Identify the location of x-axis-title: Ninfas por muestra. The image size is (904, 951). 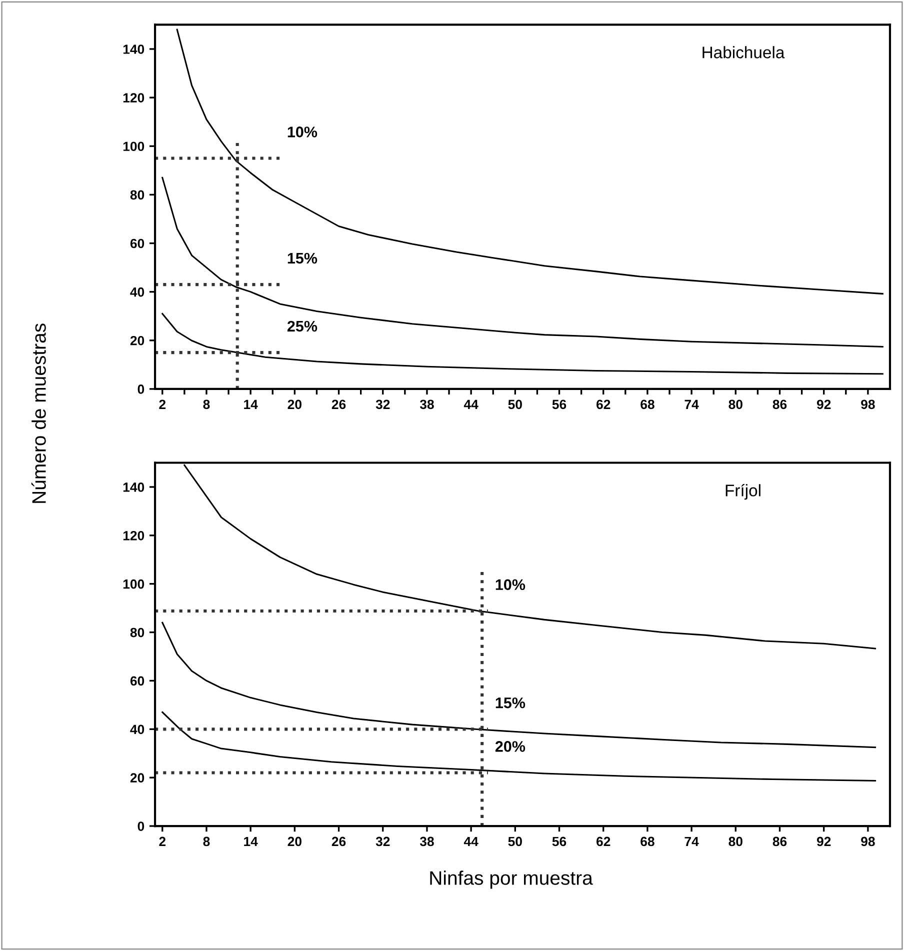
(511, 879).